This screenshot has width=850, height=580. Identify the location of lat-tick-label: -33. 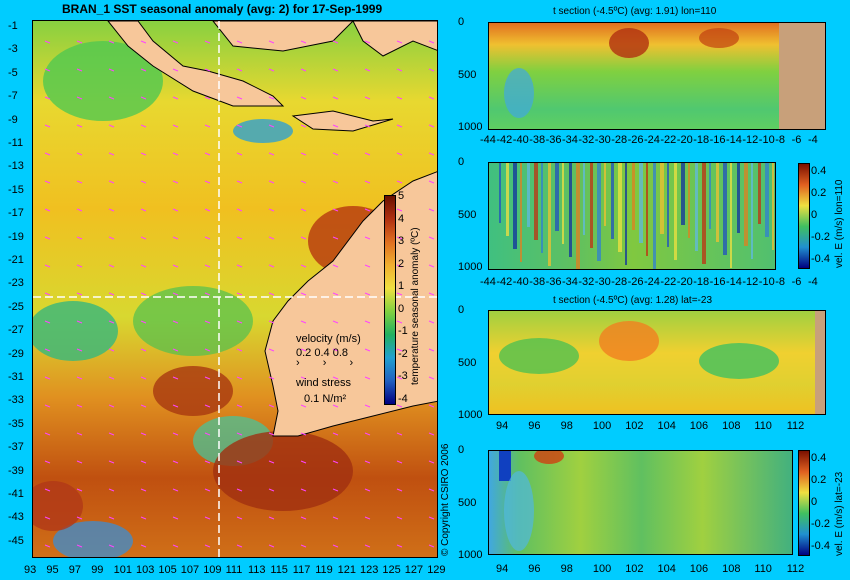
(16, 400).